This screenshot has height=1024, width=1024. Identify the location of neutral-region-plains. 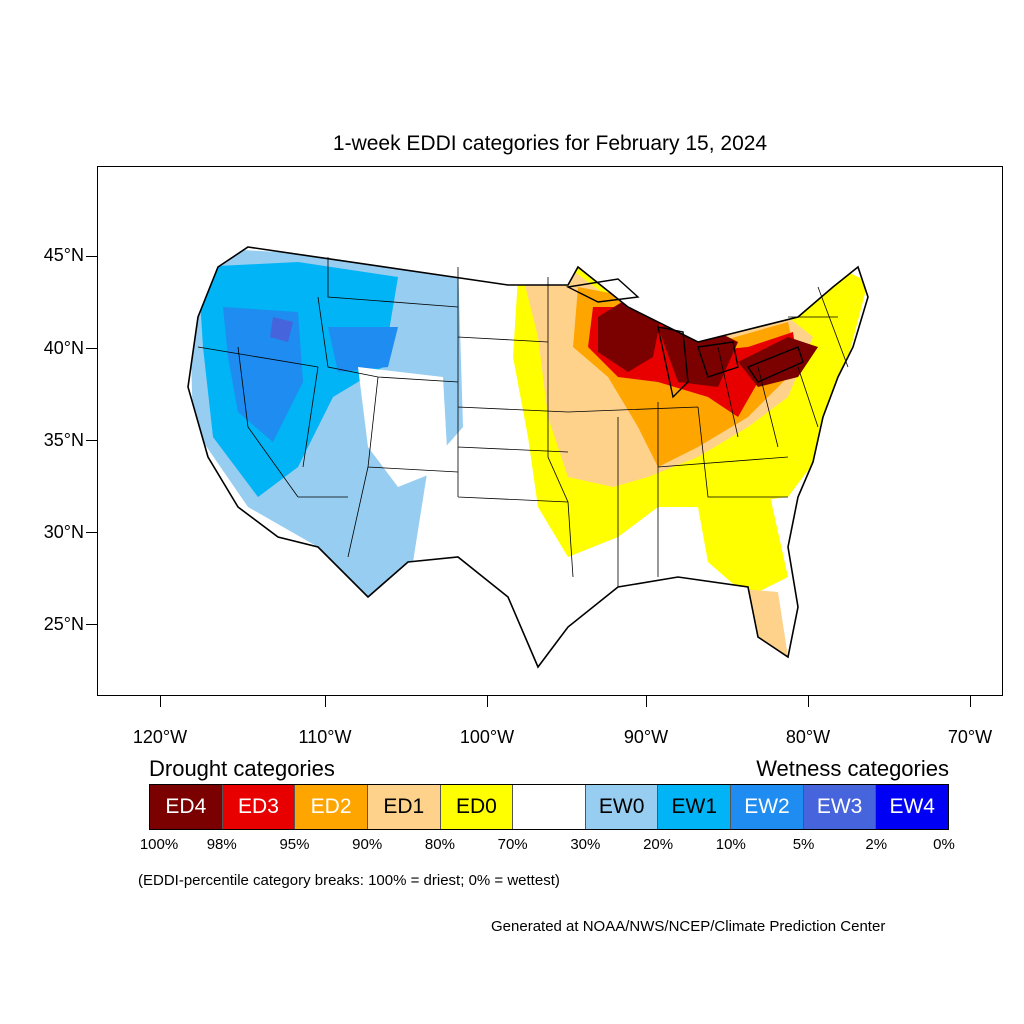
(403, 427).